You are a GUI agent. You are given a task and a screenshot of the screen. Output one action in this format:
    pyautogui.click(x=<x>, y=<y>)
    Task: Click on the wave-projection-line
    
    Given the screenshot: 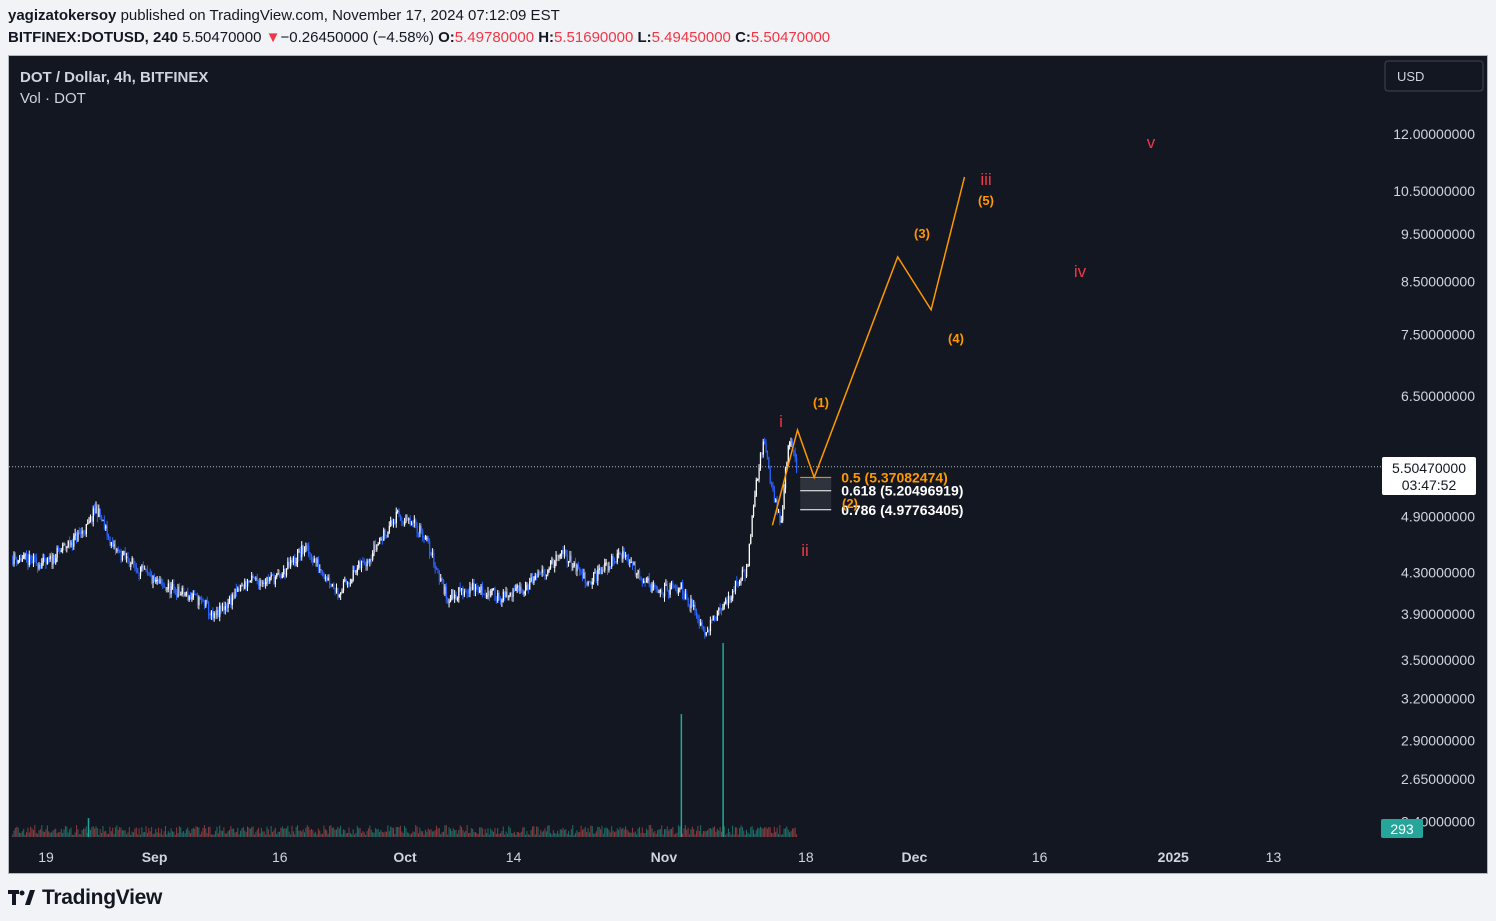 What is the action you would take?
    pyautogui.click(x=868, y=351)
    